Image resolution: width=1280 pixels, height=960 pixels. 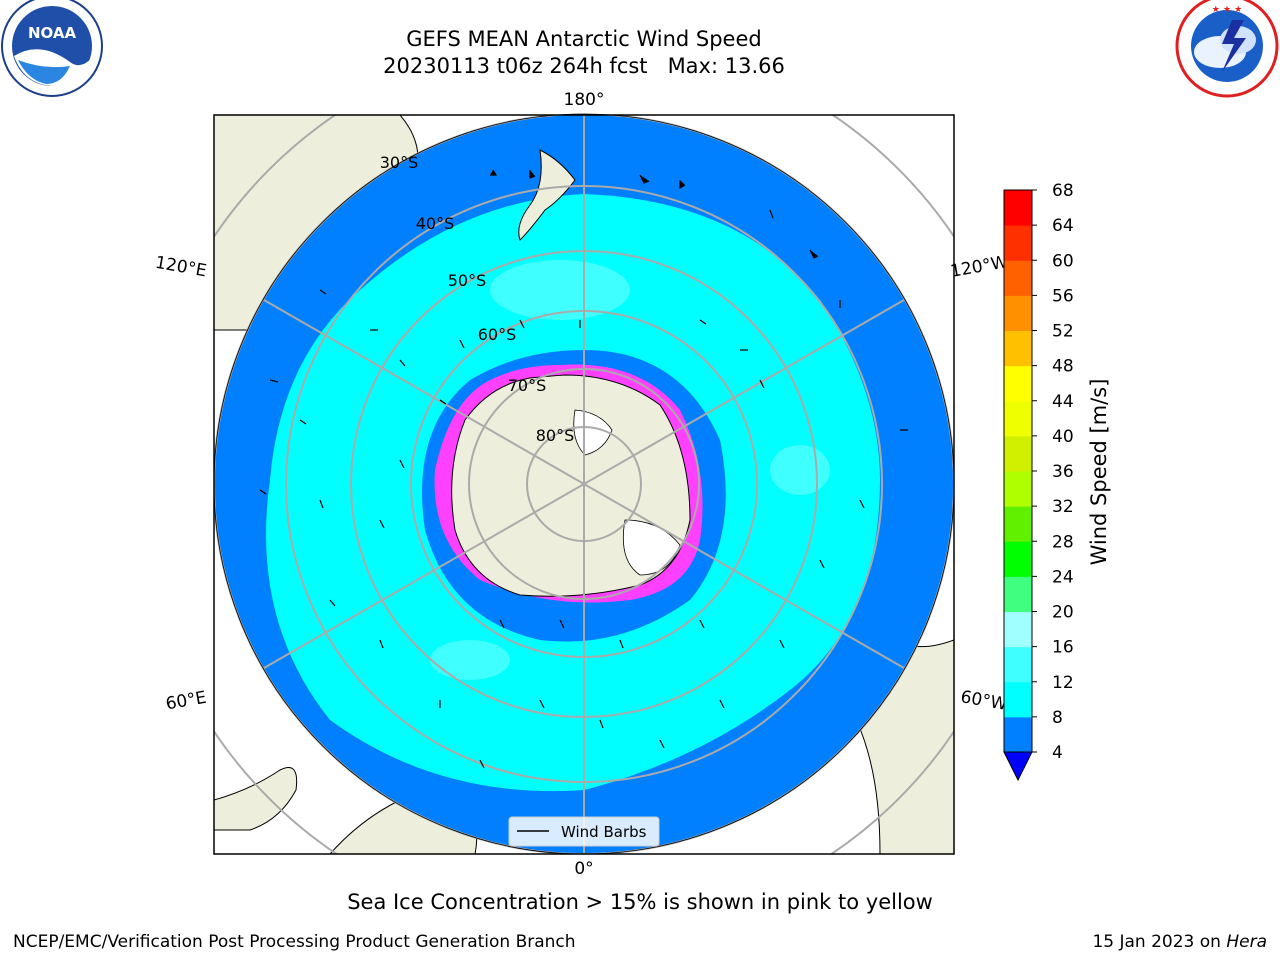 I want to click on colorbar-tick-label: 24, so click(x=1063, y=577).